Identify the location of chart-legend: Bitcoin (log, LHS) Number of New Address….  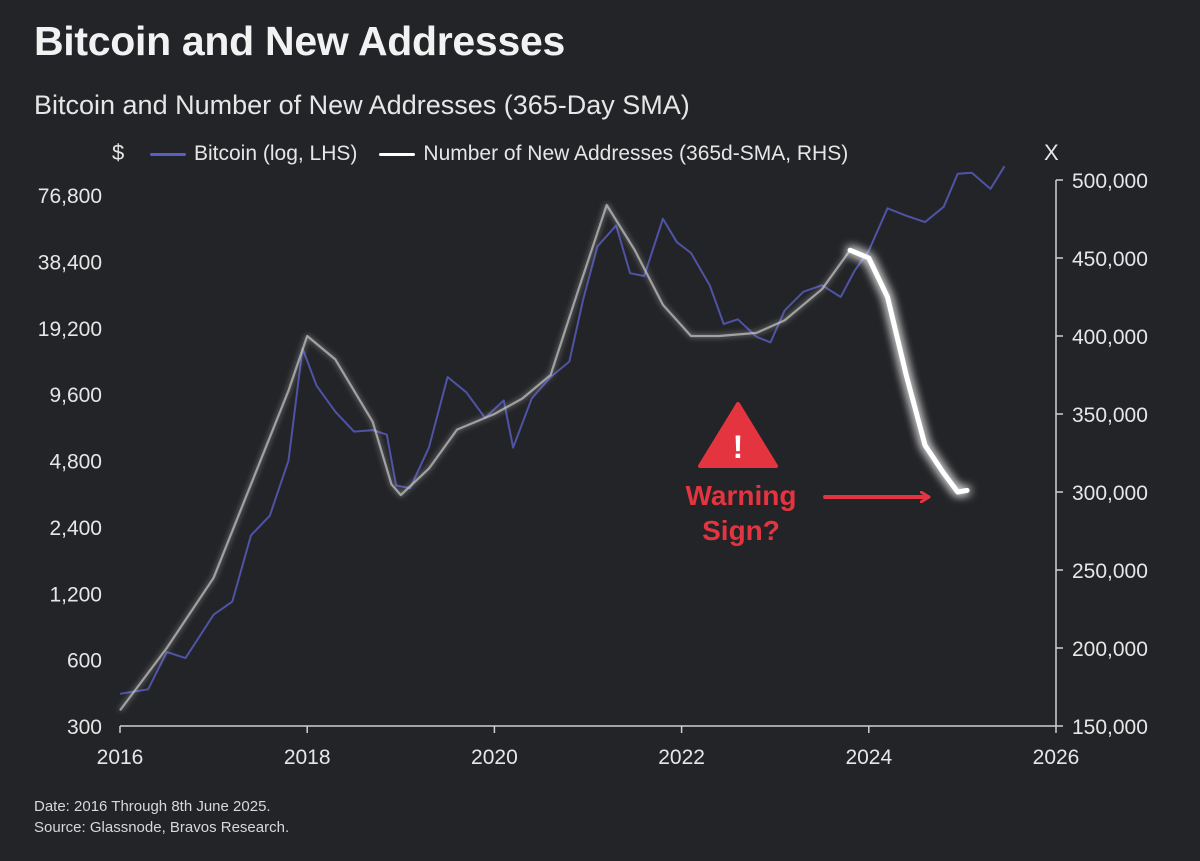
(510, 154).